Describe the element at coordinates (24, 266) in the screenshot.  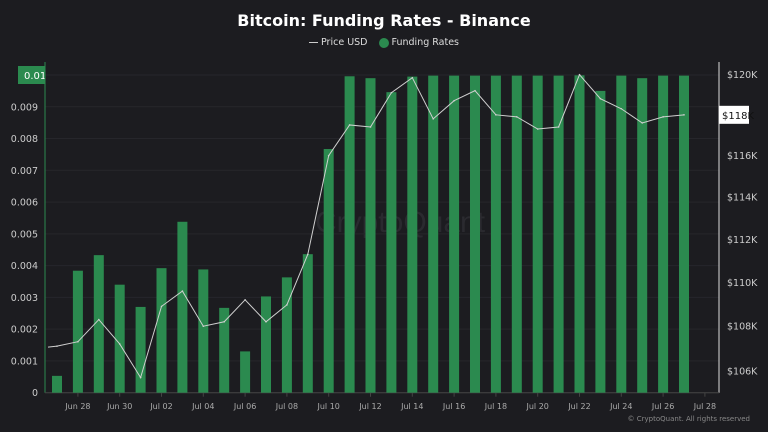
I see `y-left-tick-label: 0.004` at that location.